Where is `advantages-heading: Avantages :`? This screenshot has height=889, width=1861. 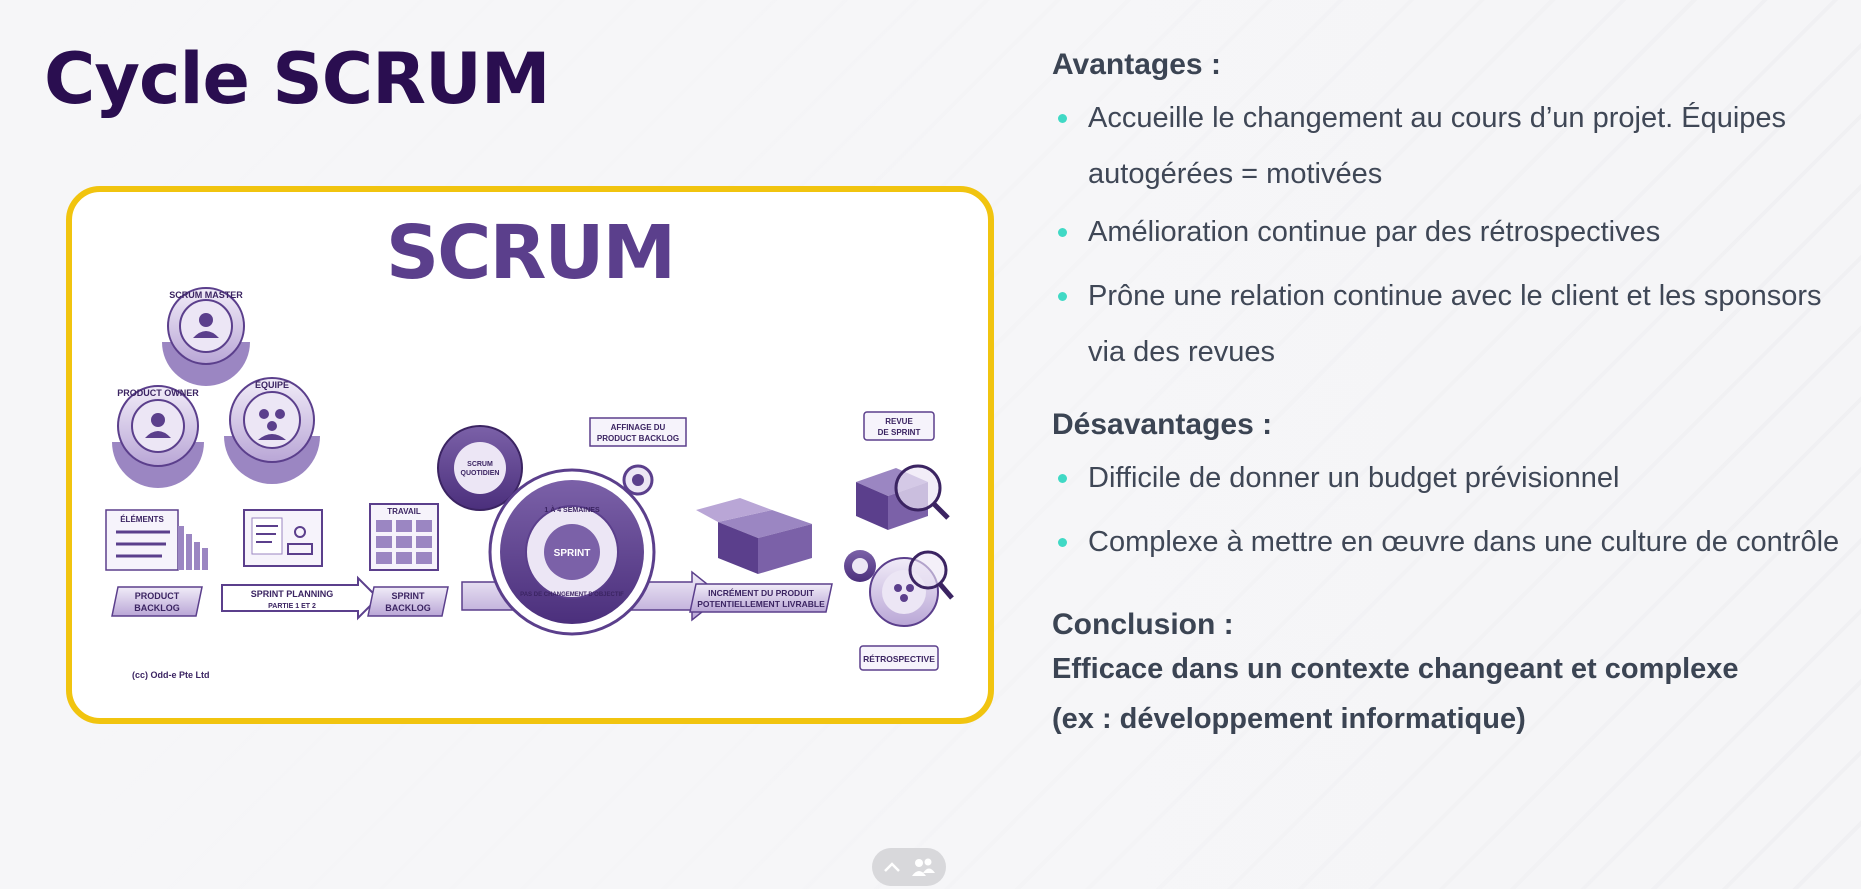
advantages-heading: Avantages : is located at coordinates (1136, 64).